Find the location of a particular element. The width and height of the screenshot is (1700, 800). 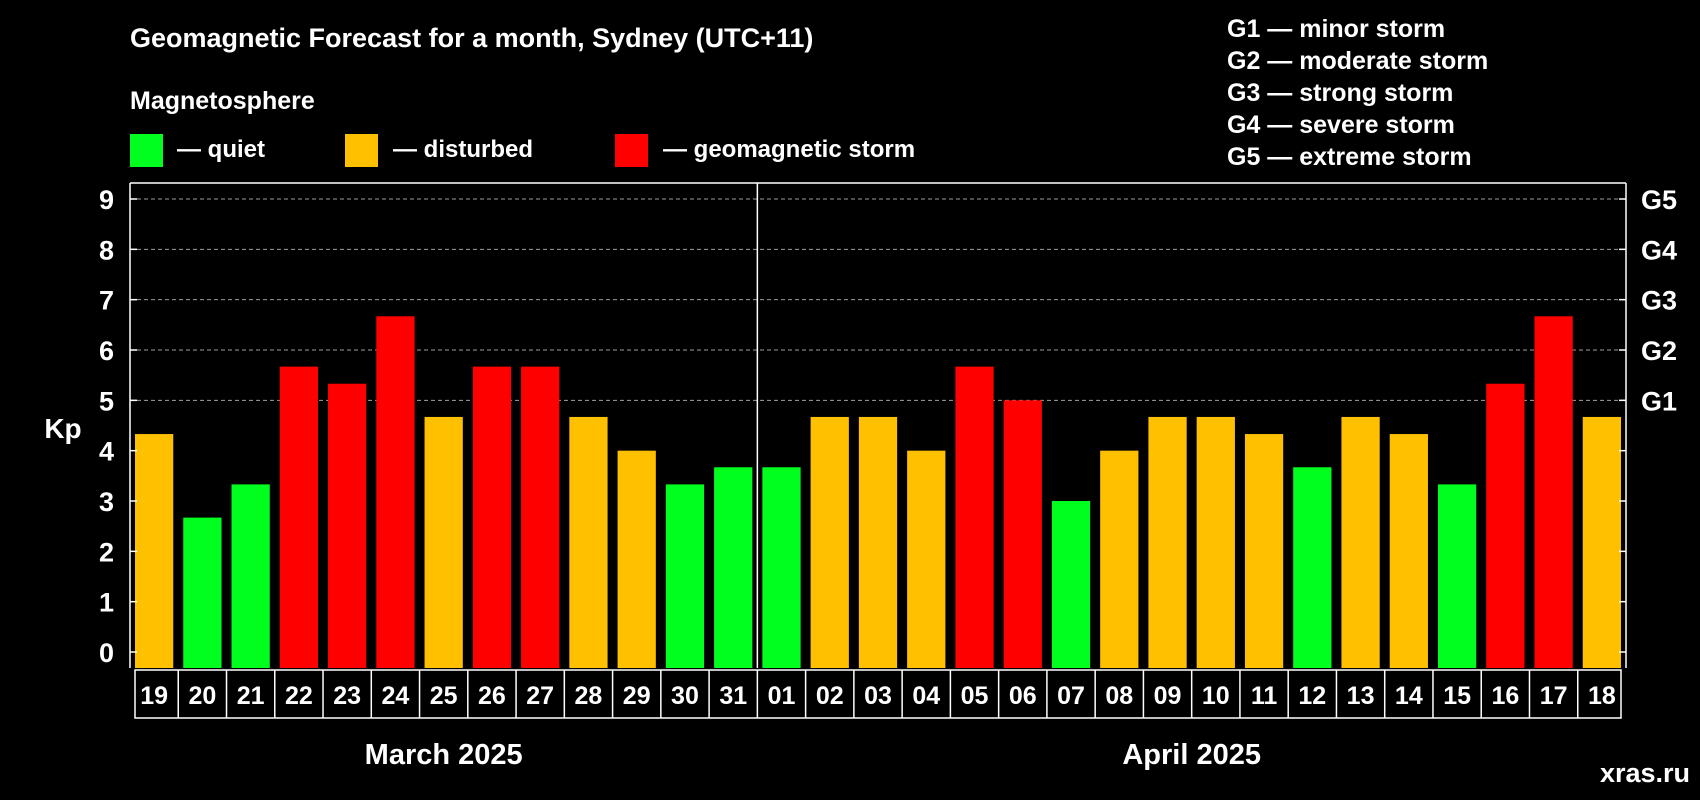

y-tick-label-9: 9 is located at coordinates (106, 200).